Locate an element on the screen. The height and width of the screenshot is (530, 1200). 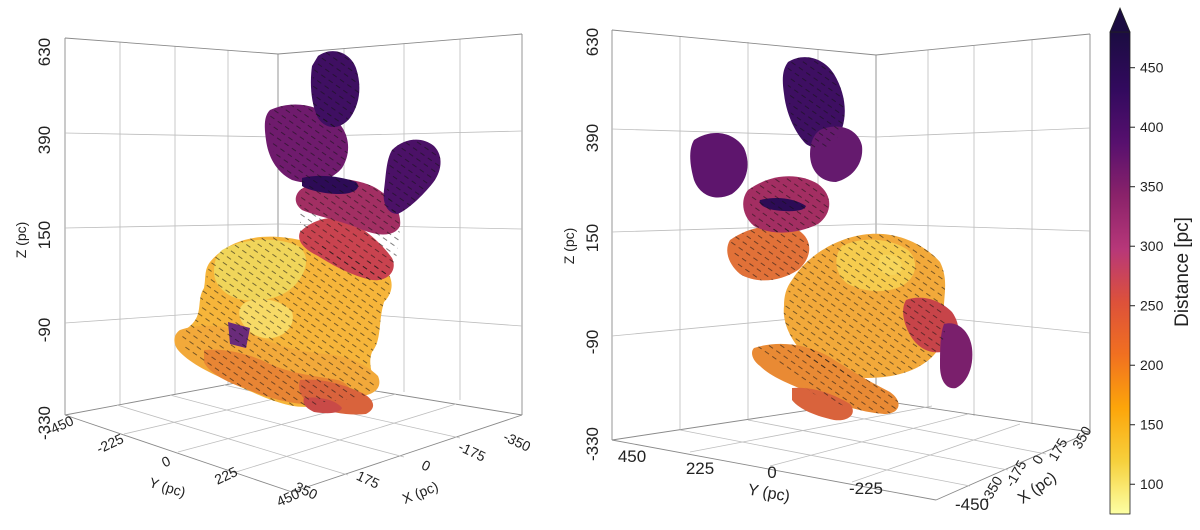
left-z-tick: 150 is located at coordinates (44, 235).